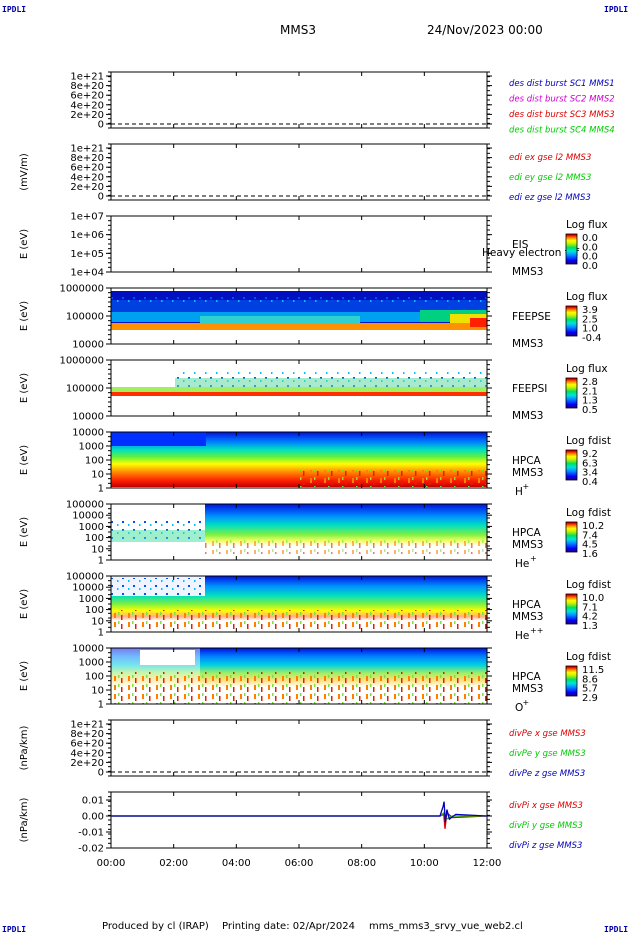  I want to click on x-tick-label: 02:00, so click(173, 863).